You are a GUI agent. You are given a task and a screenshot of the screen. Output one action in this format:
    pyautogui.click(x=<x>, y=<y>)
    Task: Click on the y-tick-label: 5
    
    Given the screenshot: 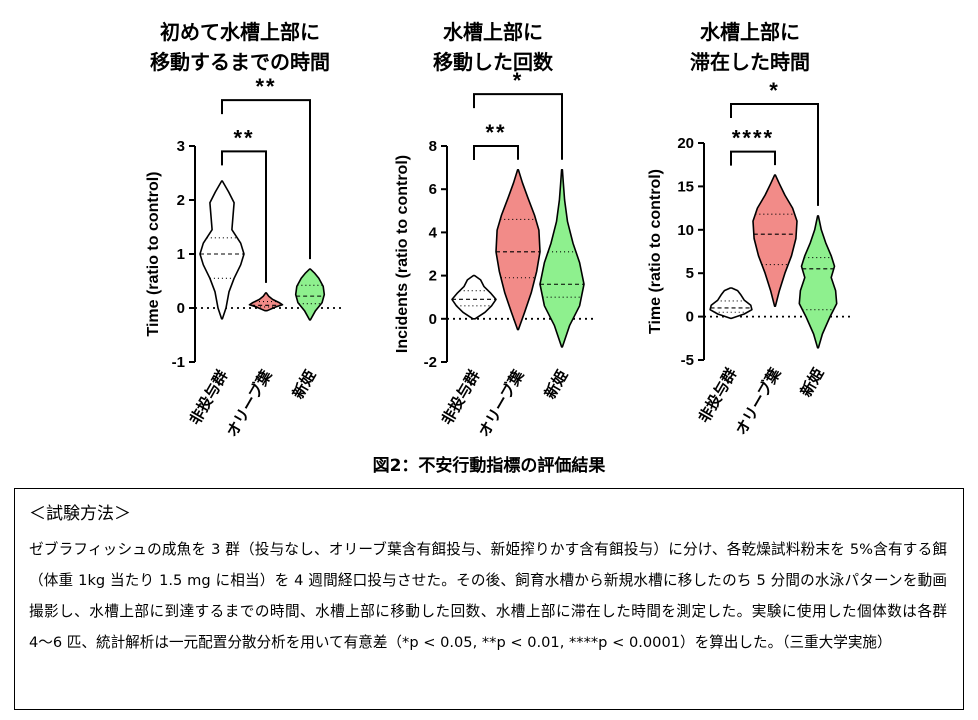 What is the action you would take?
    pyautogui.click(x=690, y=273)
    